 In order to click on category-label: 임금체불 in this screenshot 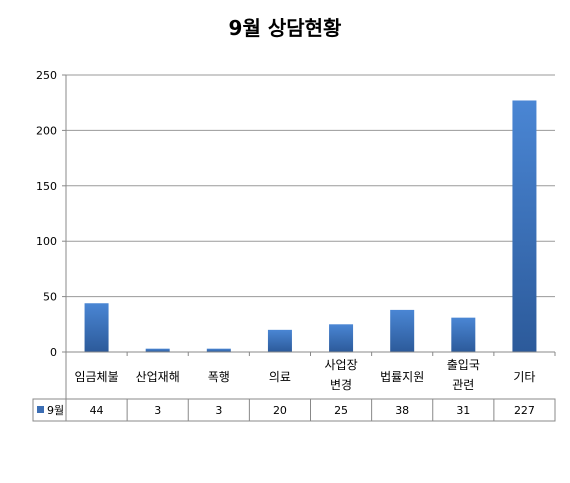, I will do `click(96, 377)`.